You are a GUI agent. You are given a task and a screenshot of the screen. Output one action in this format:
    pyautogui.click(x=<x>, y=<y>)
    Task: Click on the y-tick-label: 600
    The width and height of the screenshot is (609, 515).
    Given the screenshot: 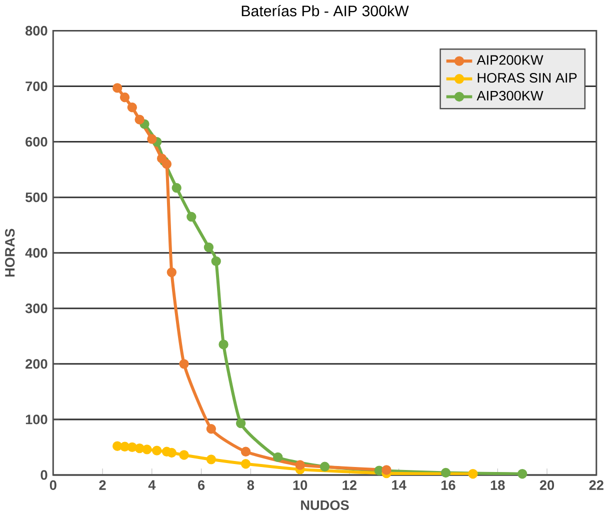 What is the action you would take?
    pyautogui.click(x=37, y=141)
    